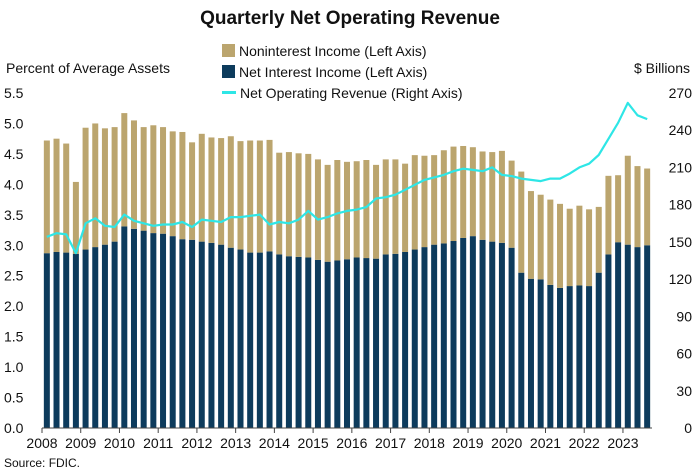 The image size is (700, 476). I want to click on legend-label-revenue: Net Operating Revenue (Right Axis), so click(351, 92).